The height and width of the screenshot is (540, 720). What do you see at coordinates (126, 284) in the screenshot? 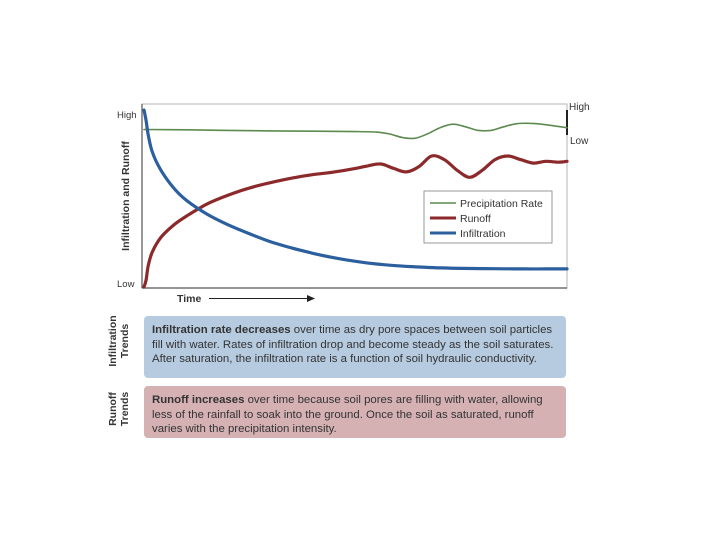
I see `y-tick-low: Low` at bounding box center [126, 284].